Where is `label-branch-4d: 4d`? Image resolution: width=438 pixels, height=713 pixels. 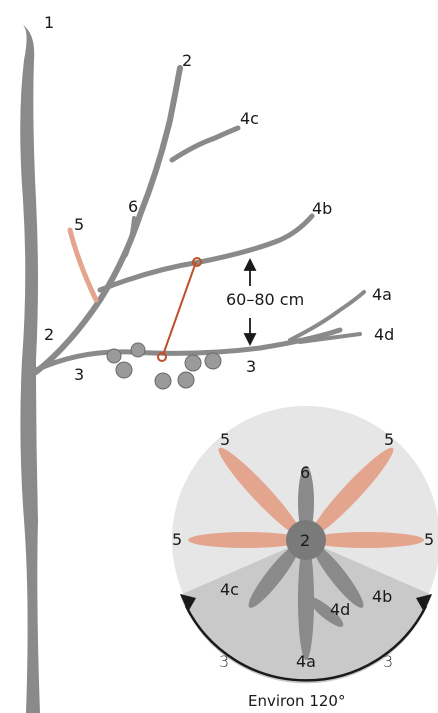
label-branch-4d: 4d is located at coordinates (384, 334).